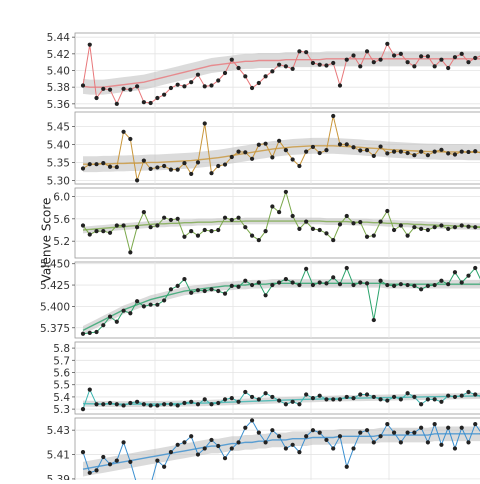 This screenshot has width=480, height=484. Describe the element at coordinates (58, 431) in the screenshot. I see `y-tick-label: 5.43` at that location.